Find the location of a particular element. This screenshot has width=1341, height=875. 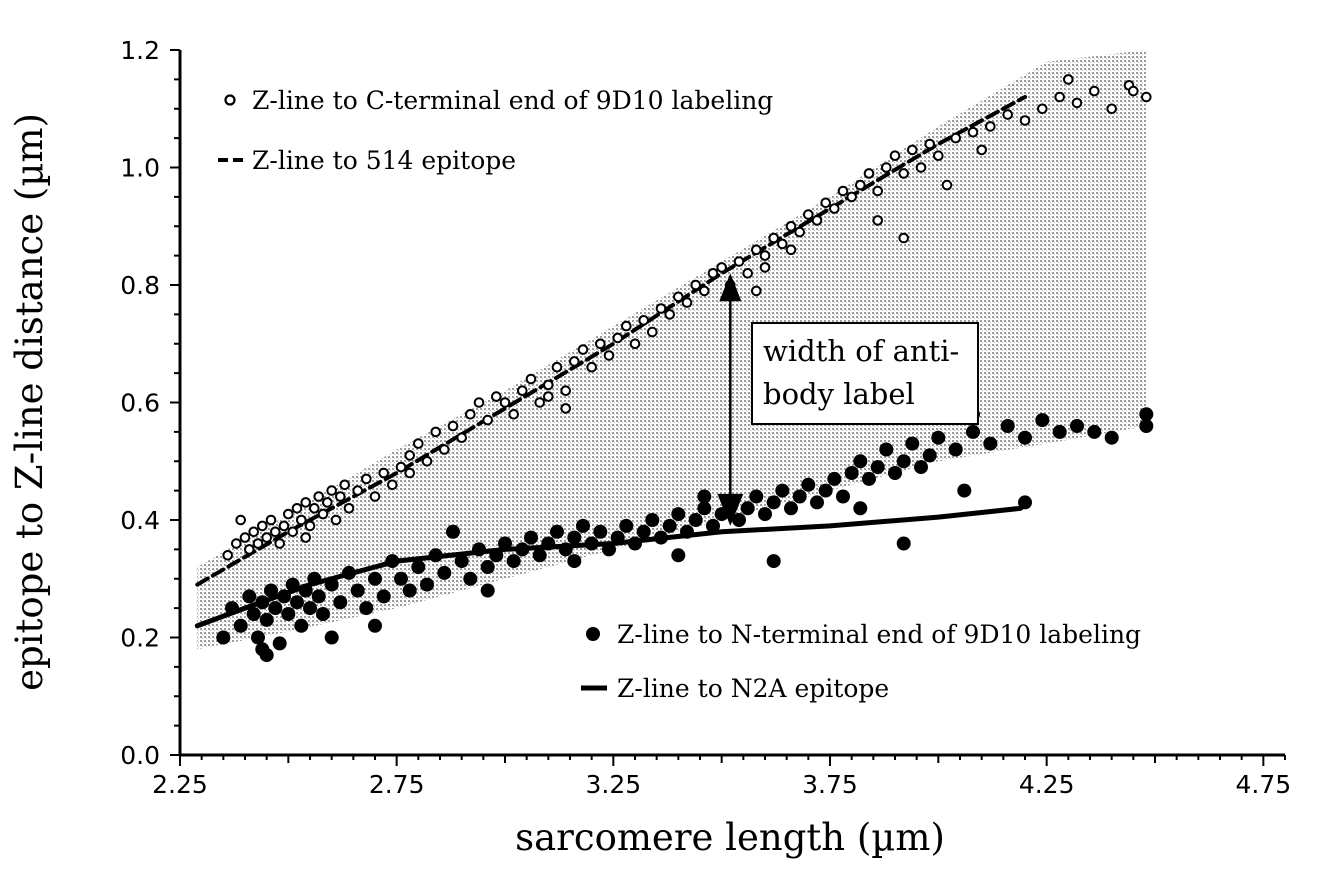

x-tick-label: 4.25 is located at coordinates (1047, 784).